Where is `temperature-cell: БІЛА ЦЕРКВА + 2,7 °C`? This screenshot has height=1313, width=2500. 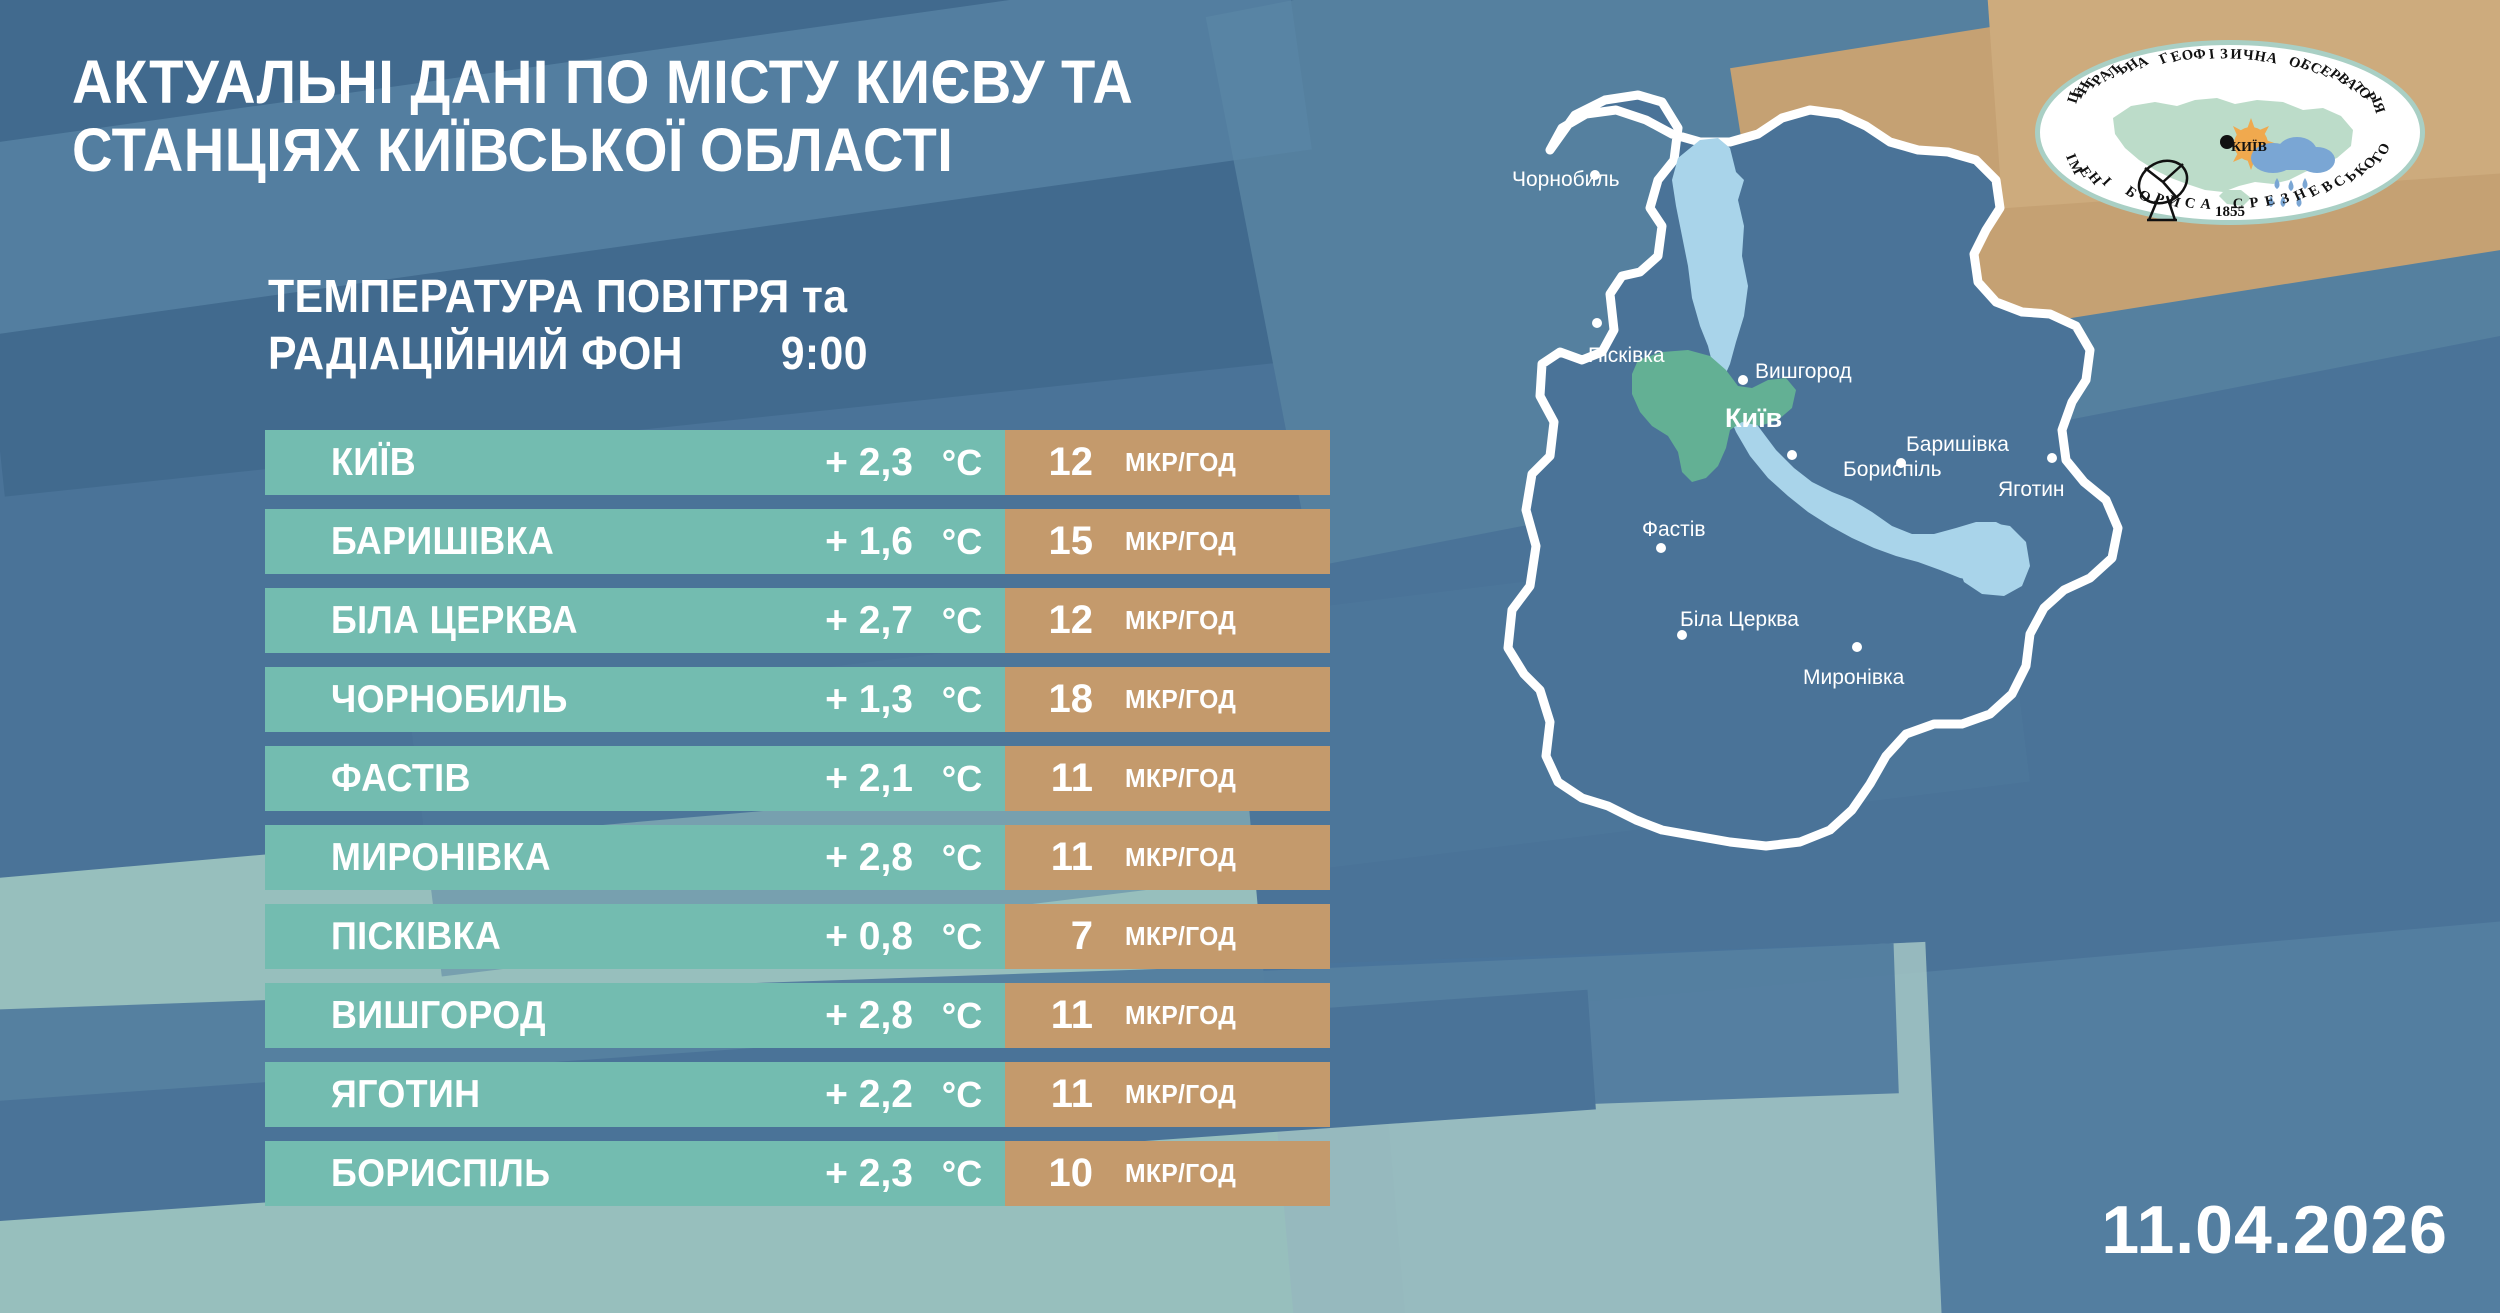 temperature-cell: БІЛА ЦЕРКВА + 2,7 °C is located at coordinates (635, 620).